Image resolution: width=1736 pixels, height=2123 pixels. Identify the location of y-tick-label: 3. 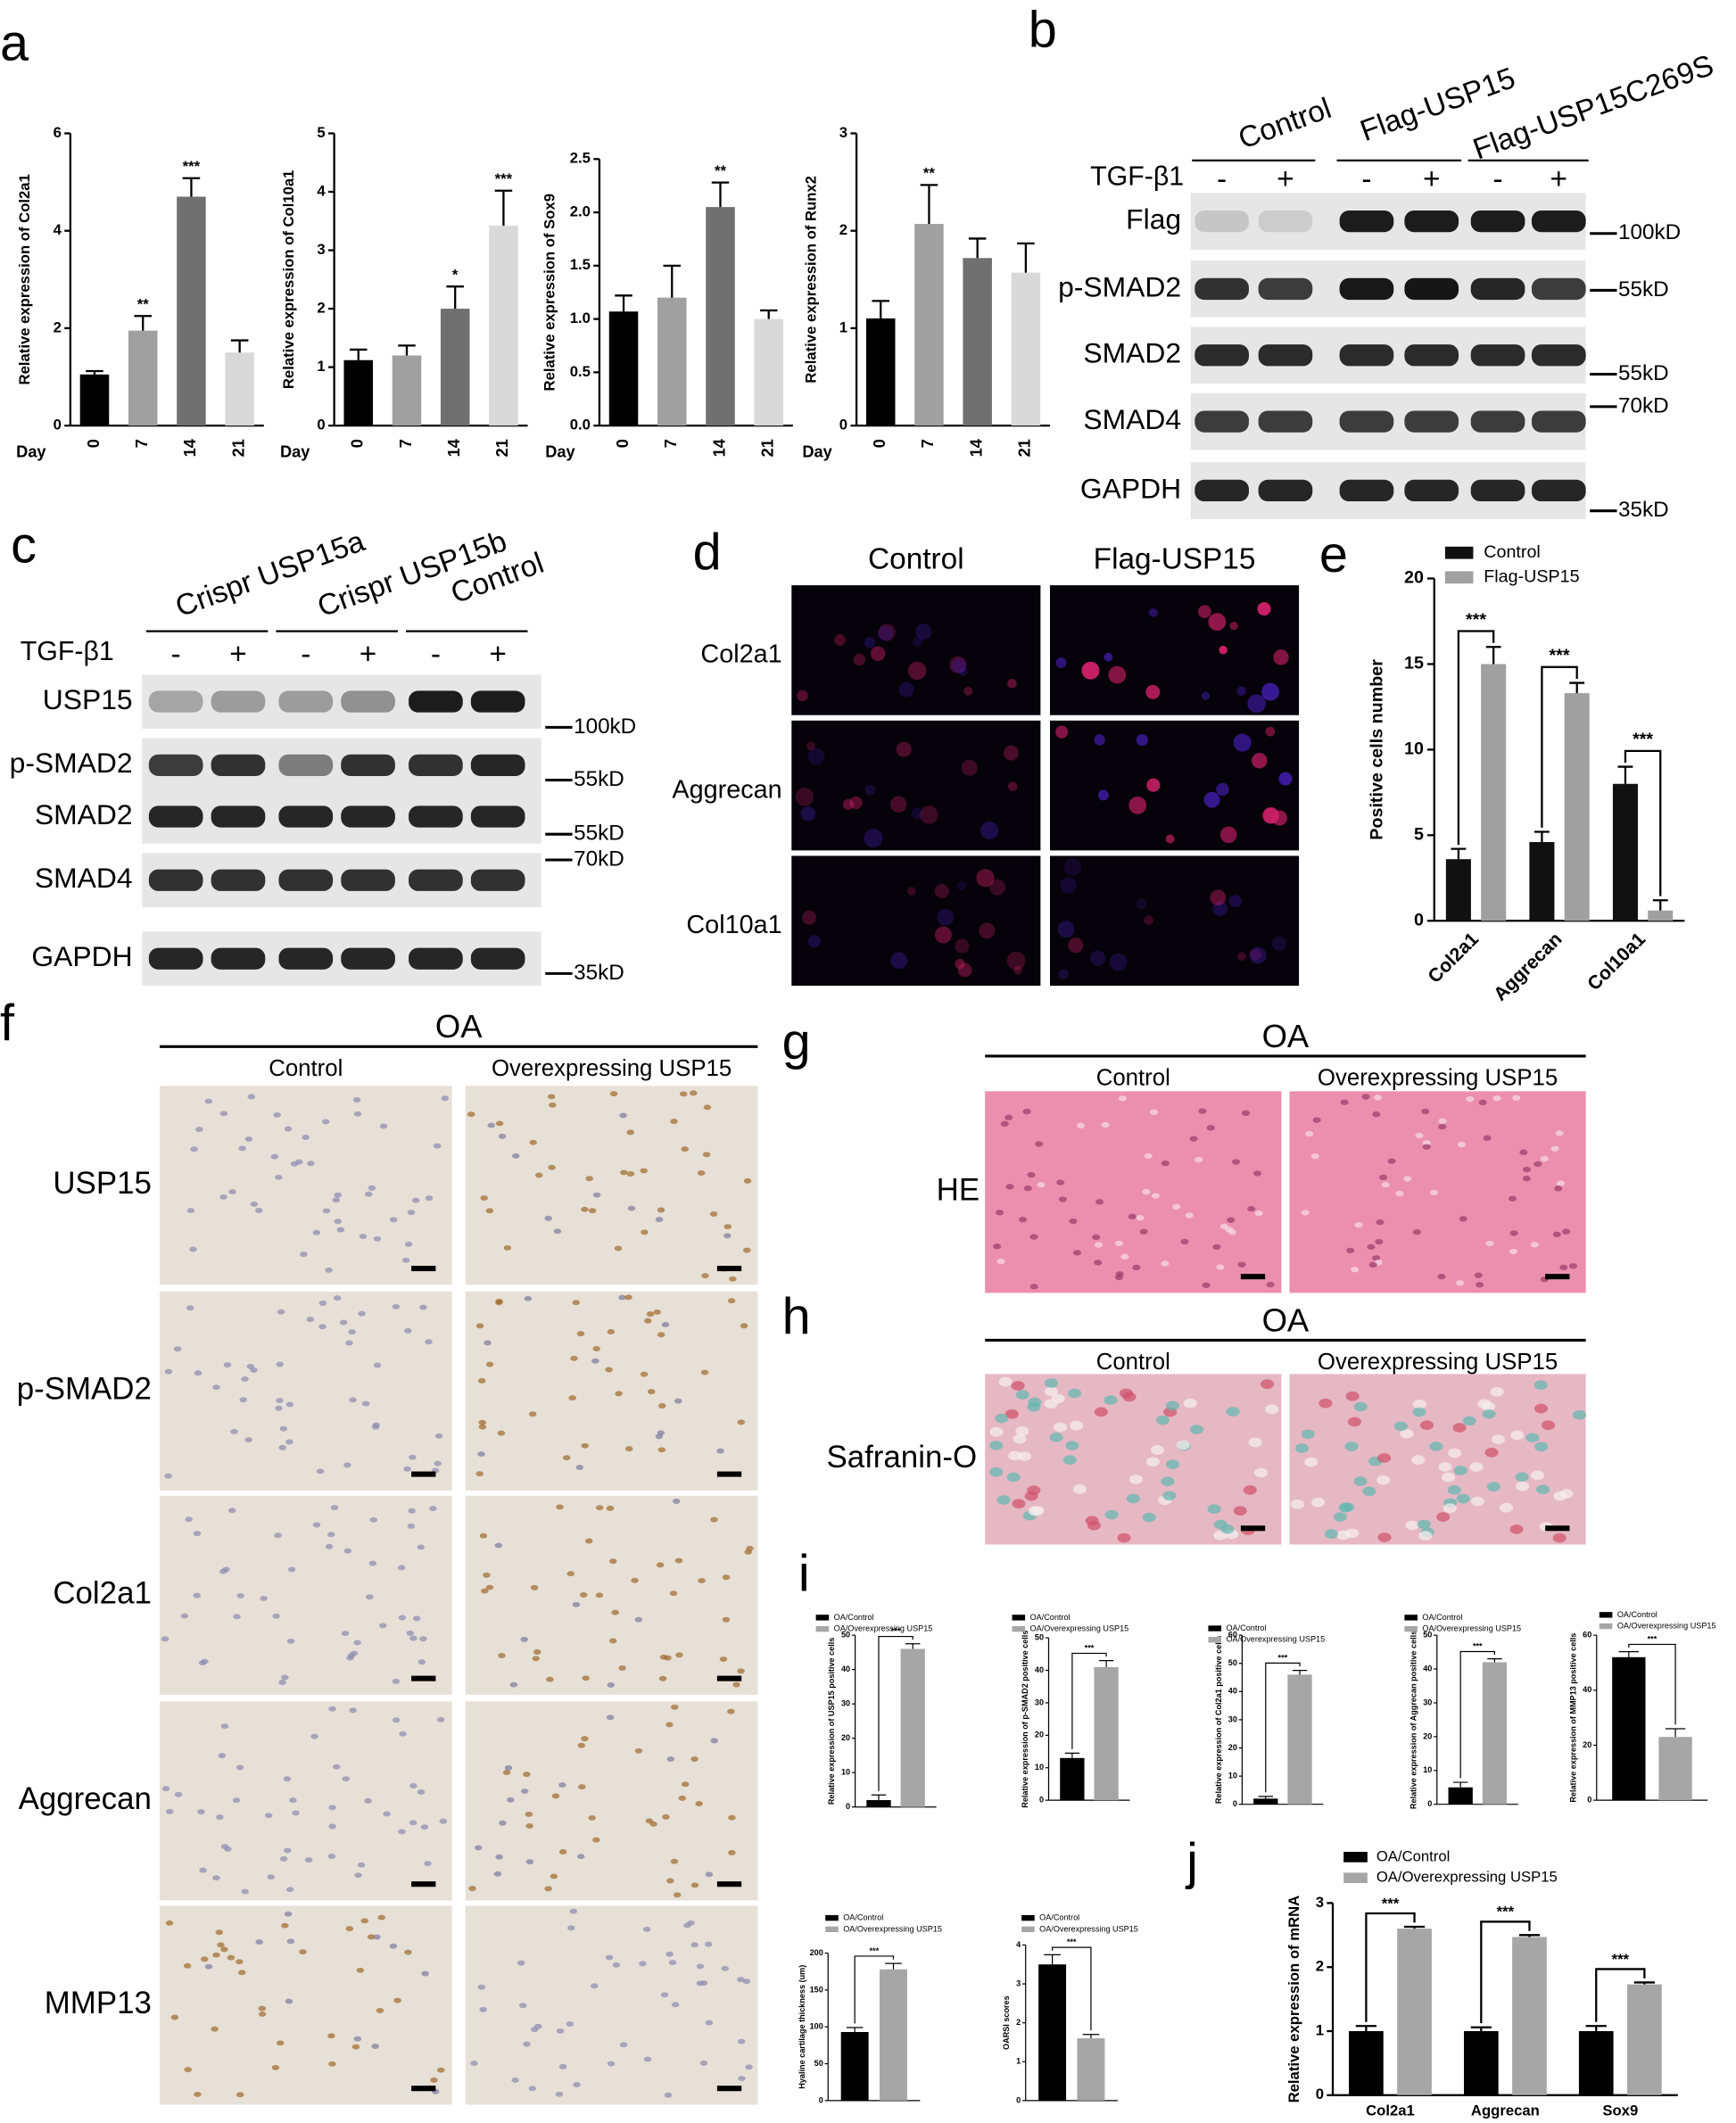
(1320, 1902).